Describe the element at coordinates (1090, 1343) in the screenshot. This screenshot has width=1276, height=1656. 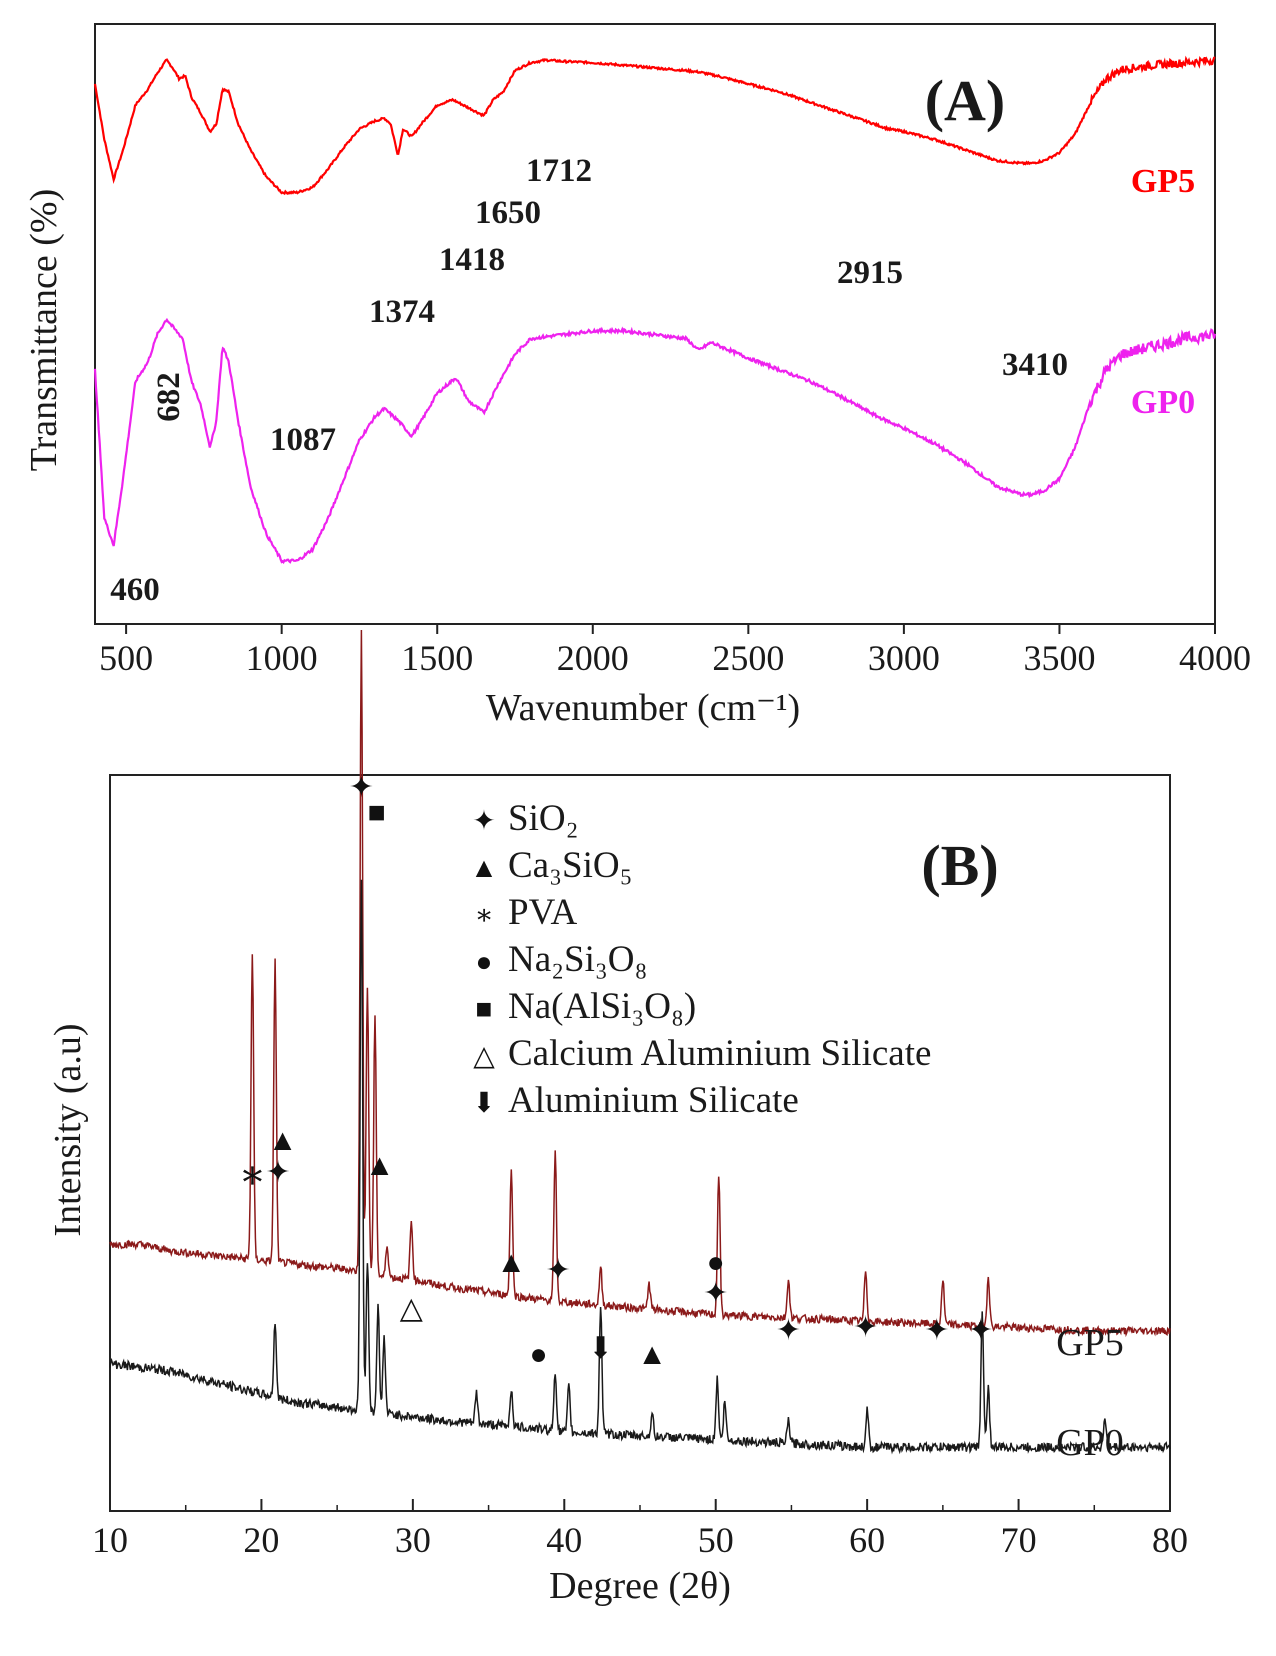
I see `xrd-series-label-gp5: GP5` at that location.